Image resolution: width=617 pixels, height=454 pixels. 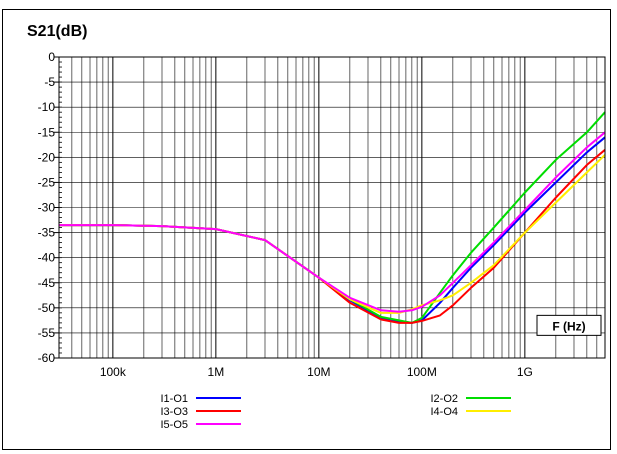 I want to click on legend-label-i1-o1: I1-O1, so click(x=174, y=399).